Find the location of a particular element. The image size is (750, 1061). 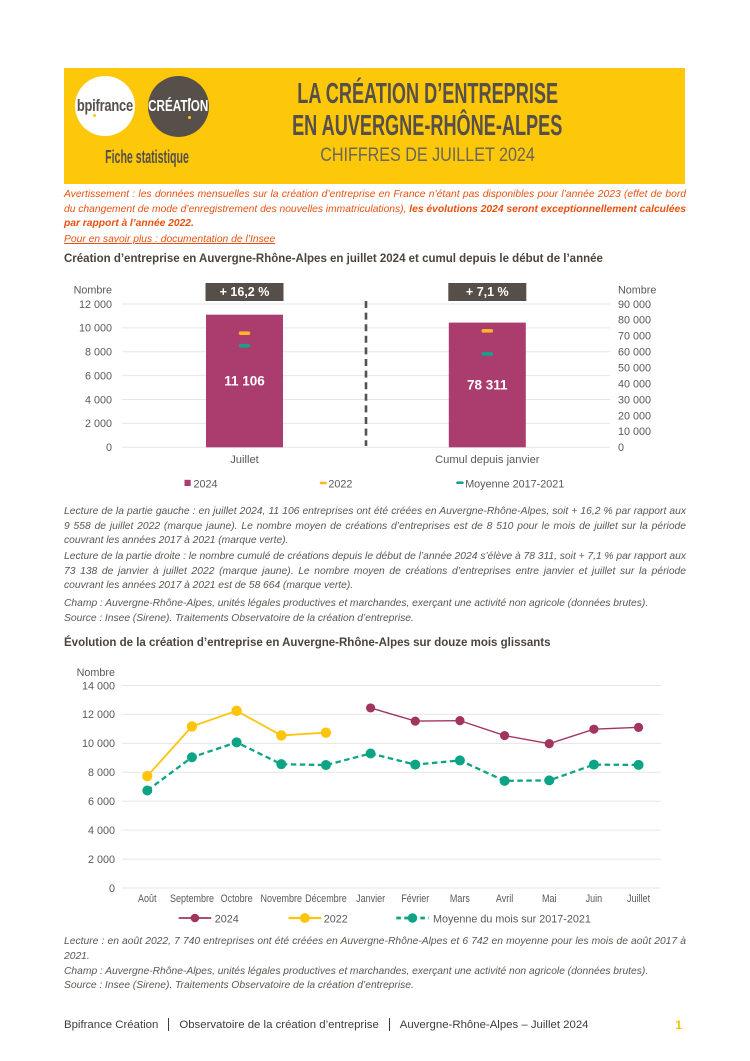

left-axis-tick-label: 2 000 is located at coordinates (98, 424).